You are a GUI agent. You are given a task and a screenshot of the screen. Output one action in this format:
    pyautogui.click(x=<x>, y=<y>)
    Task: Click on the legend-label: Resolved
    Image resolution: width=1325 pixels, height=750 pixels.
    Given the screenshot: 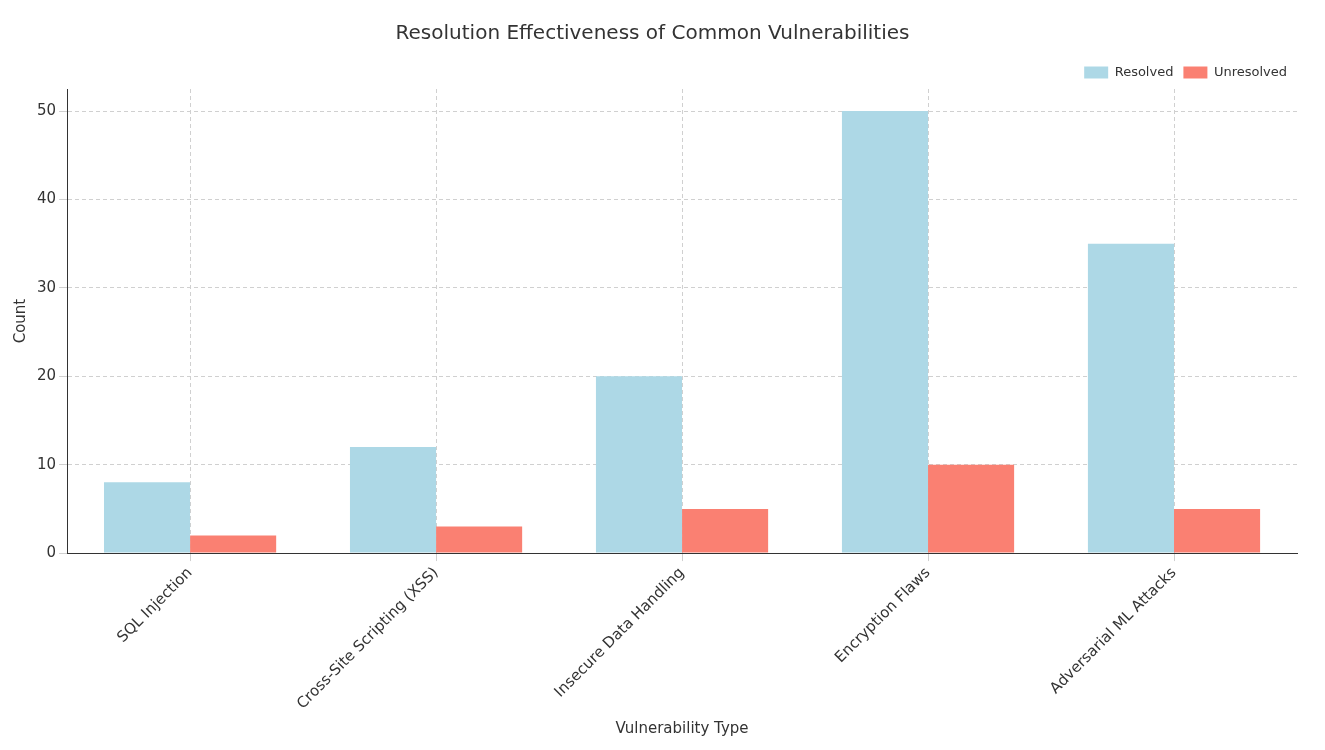 What is the action you would take?
    pyautogui.click(x=1144, y=71)
    